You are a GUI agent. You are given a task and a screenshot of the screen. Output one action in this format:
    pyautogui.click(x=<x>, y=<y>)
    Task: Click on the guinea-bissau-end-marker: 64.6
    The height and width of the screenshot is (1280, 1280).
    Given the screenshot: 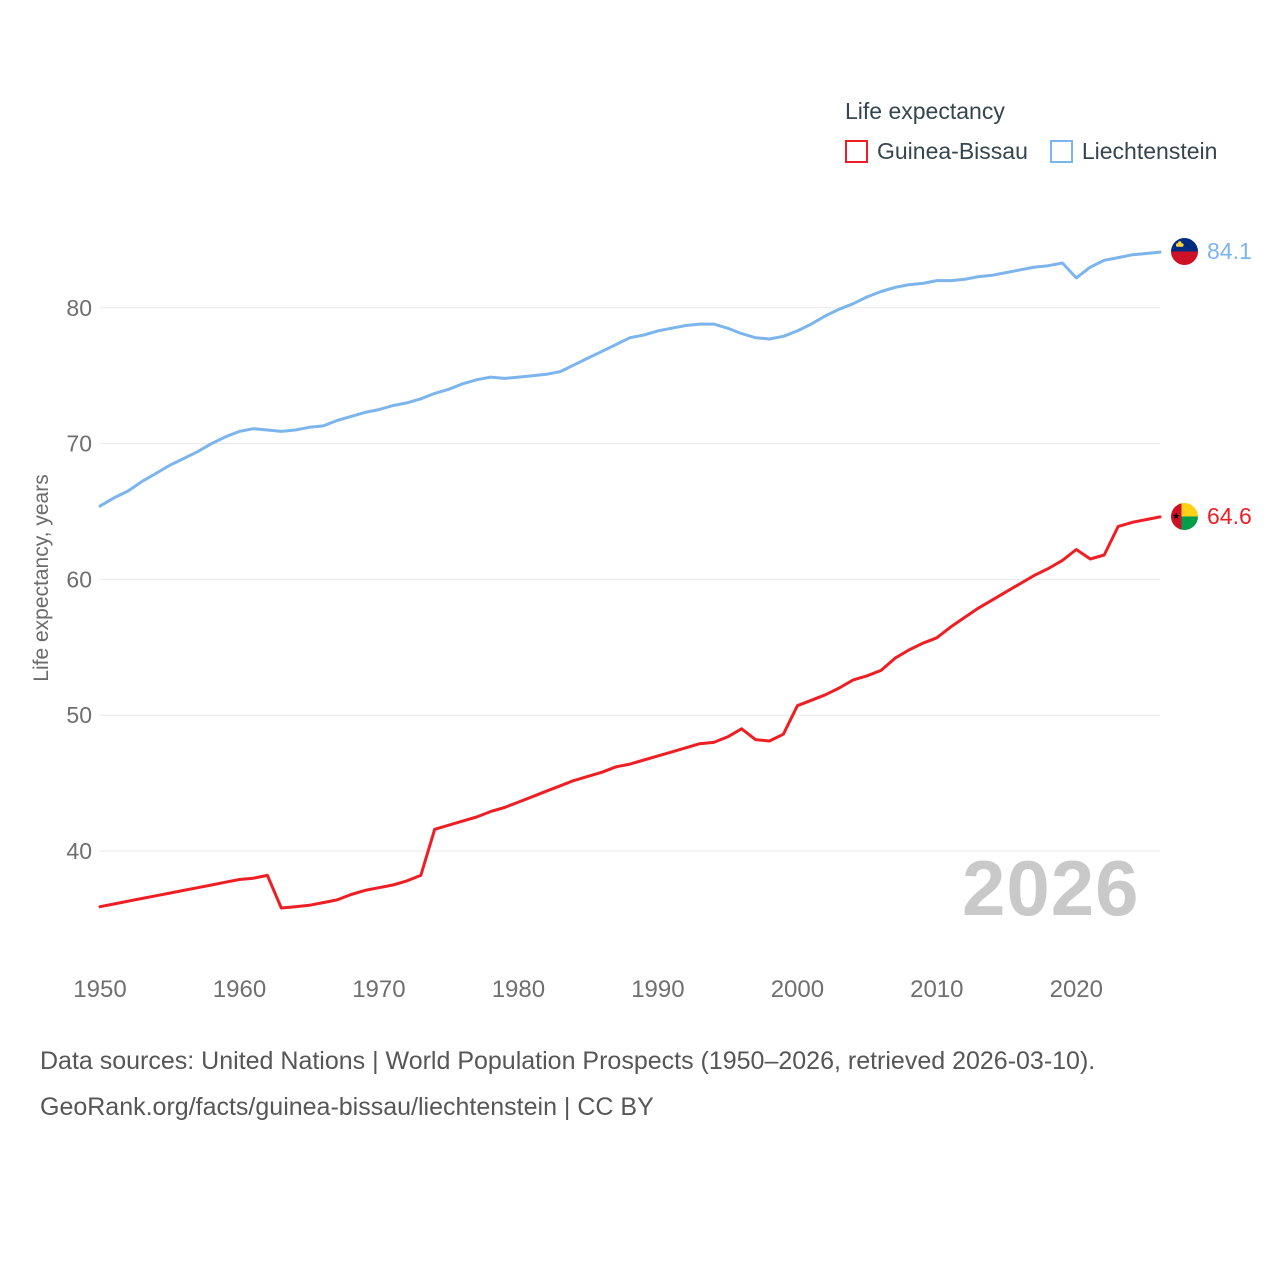 What is the action you would take?
    pyautogui.click(x=1211, y=516)
    